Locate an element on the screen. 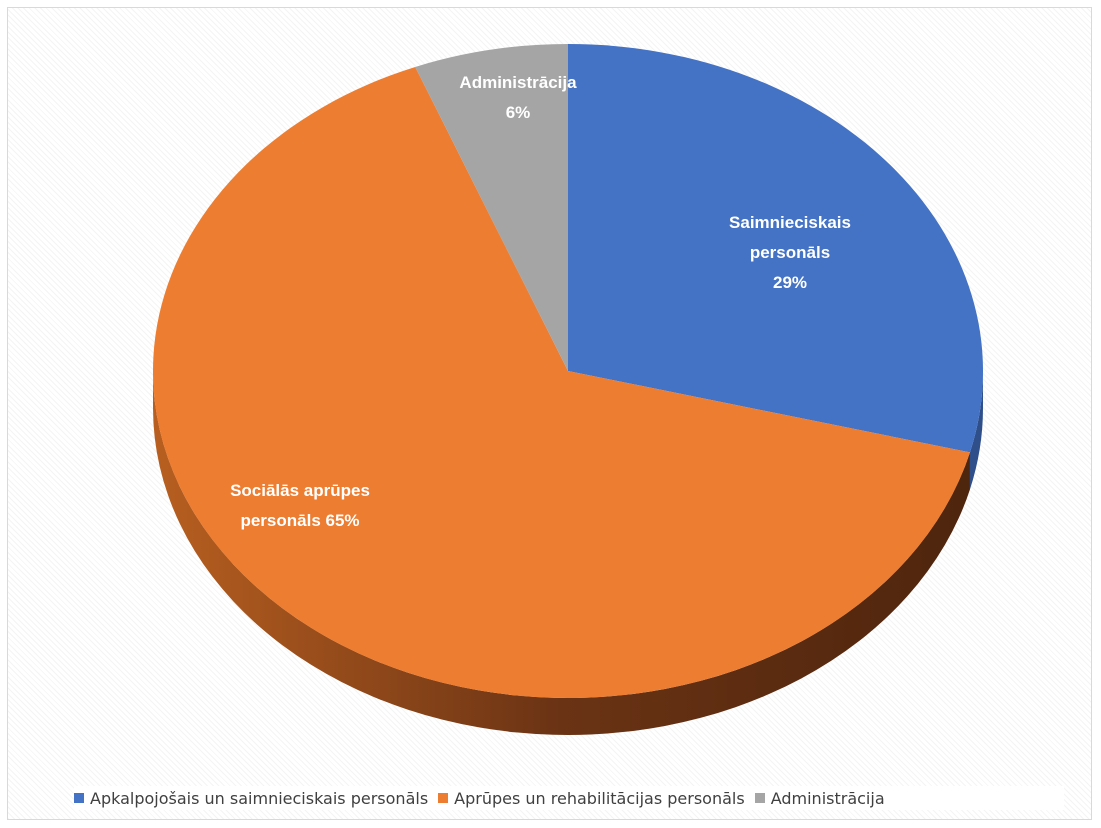 The width and height of the screenshot is (1101, 828). data-label-care-staff: Sociālās aprūpes personāls 65% is located at coordinates (300, 505).